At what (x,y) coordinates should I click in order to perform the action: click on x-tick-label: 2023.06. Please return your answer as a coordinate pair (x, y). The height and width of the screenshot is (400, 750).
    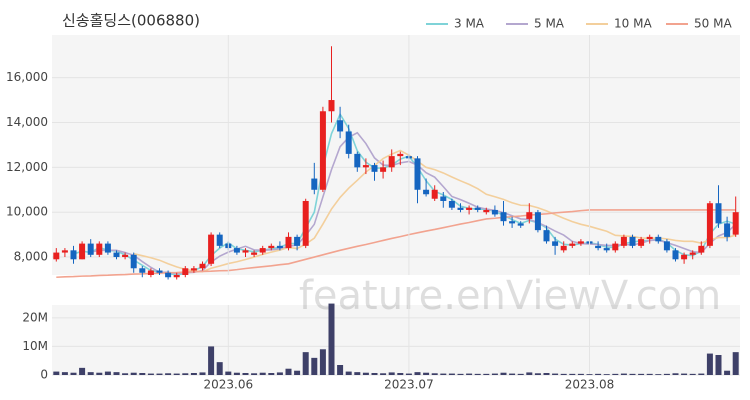
    Looking at the image, I should click on (228, 385).